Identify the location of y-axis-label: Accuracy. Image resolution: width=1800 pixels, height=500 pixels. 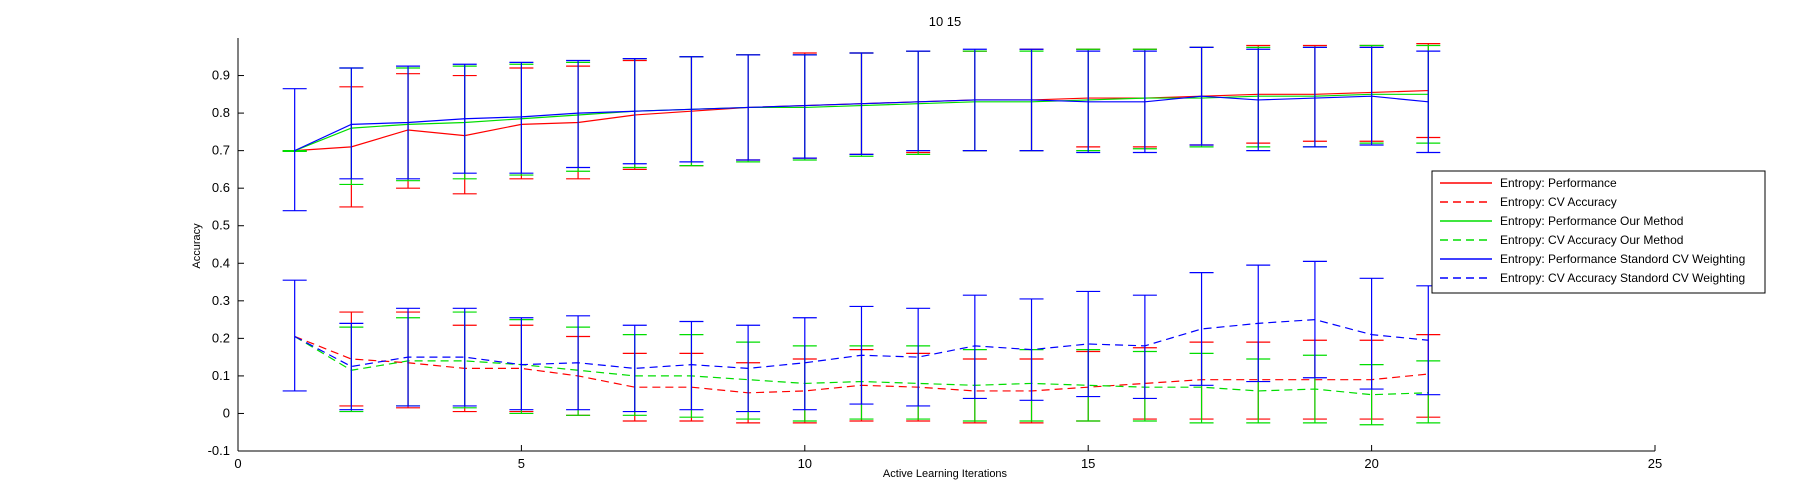
(197, 246).